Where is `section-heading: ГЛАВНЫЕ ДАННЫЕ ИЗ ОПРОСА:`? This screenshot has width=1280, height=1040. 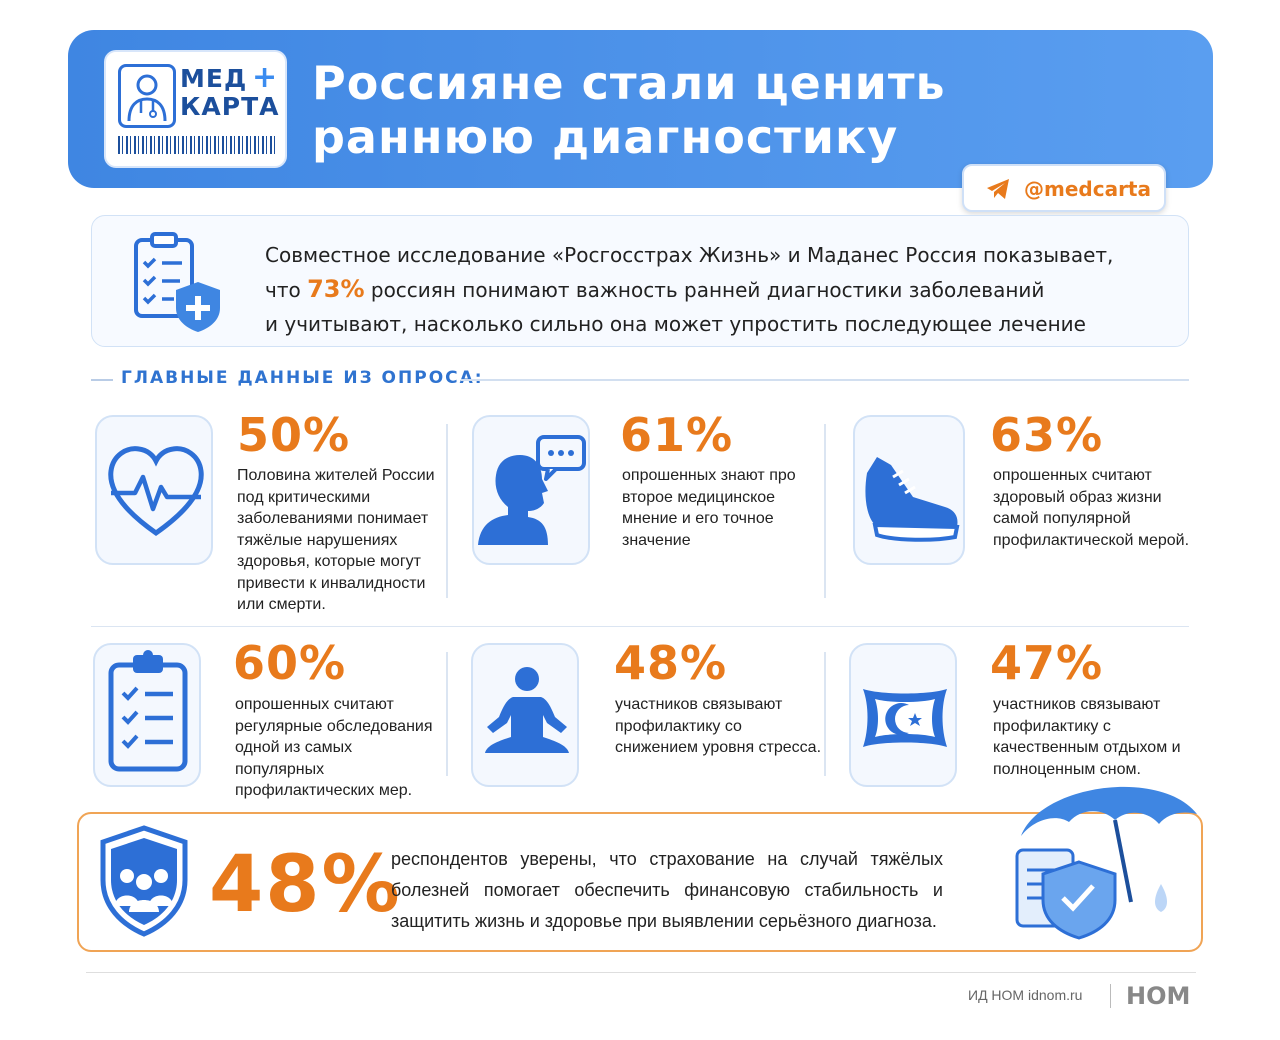
section-heading: ГЛАВНЫЕ ДАННЫЕ ИЗ ОПРОСА: is located at coordinates (640, 380).